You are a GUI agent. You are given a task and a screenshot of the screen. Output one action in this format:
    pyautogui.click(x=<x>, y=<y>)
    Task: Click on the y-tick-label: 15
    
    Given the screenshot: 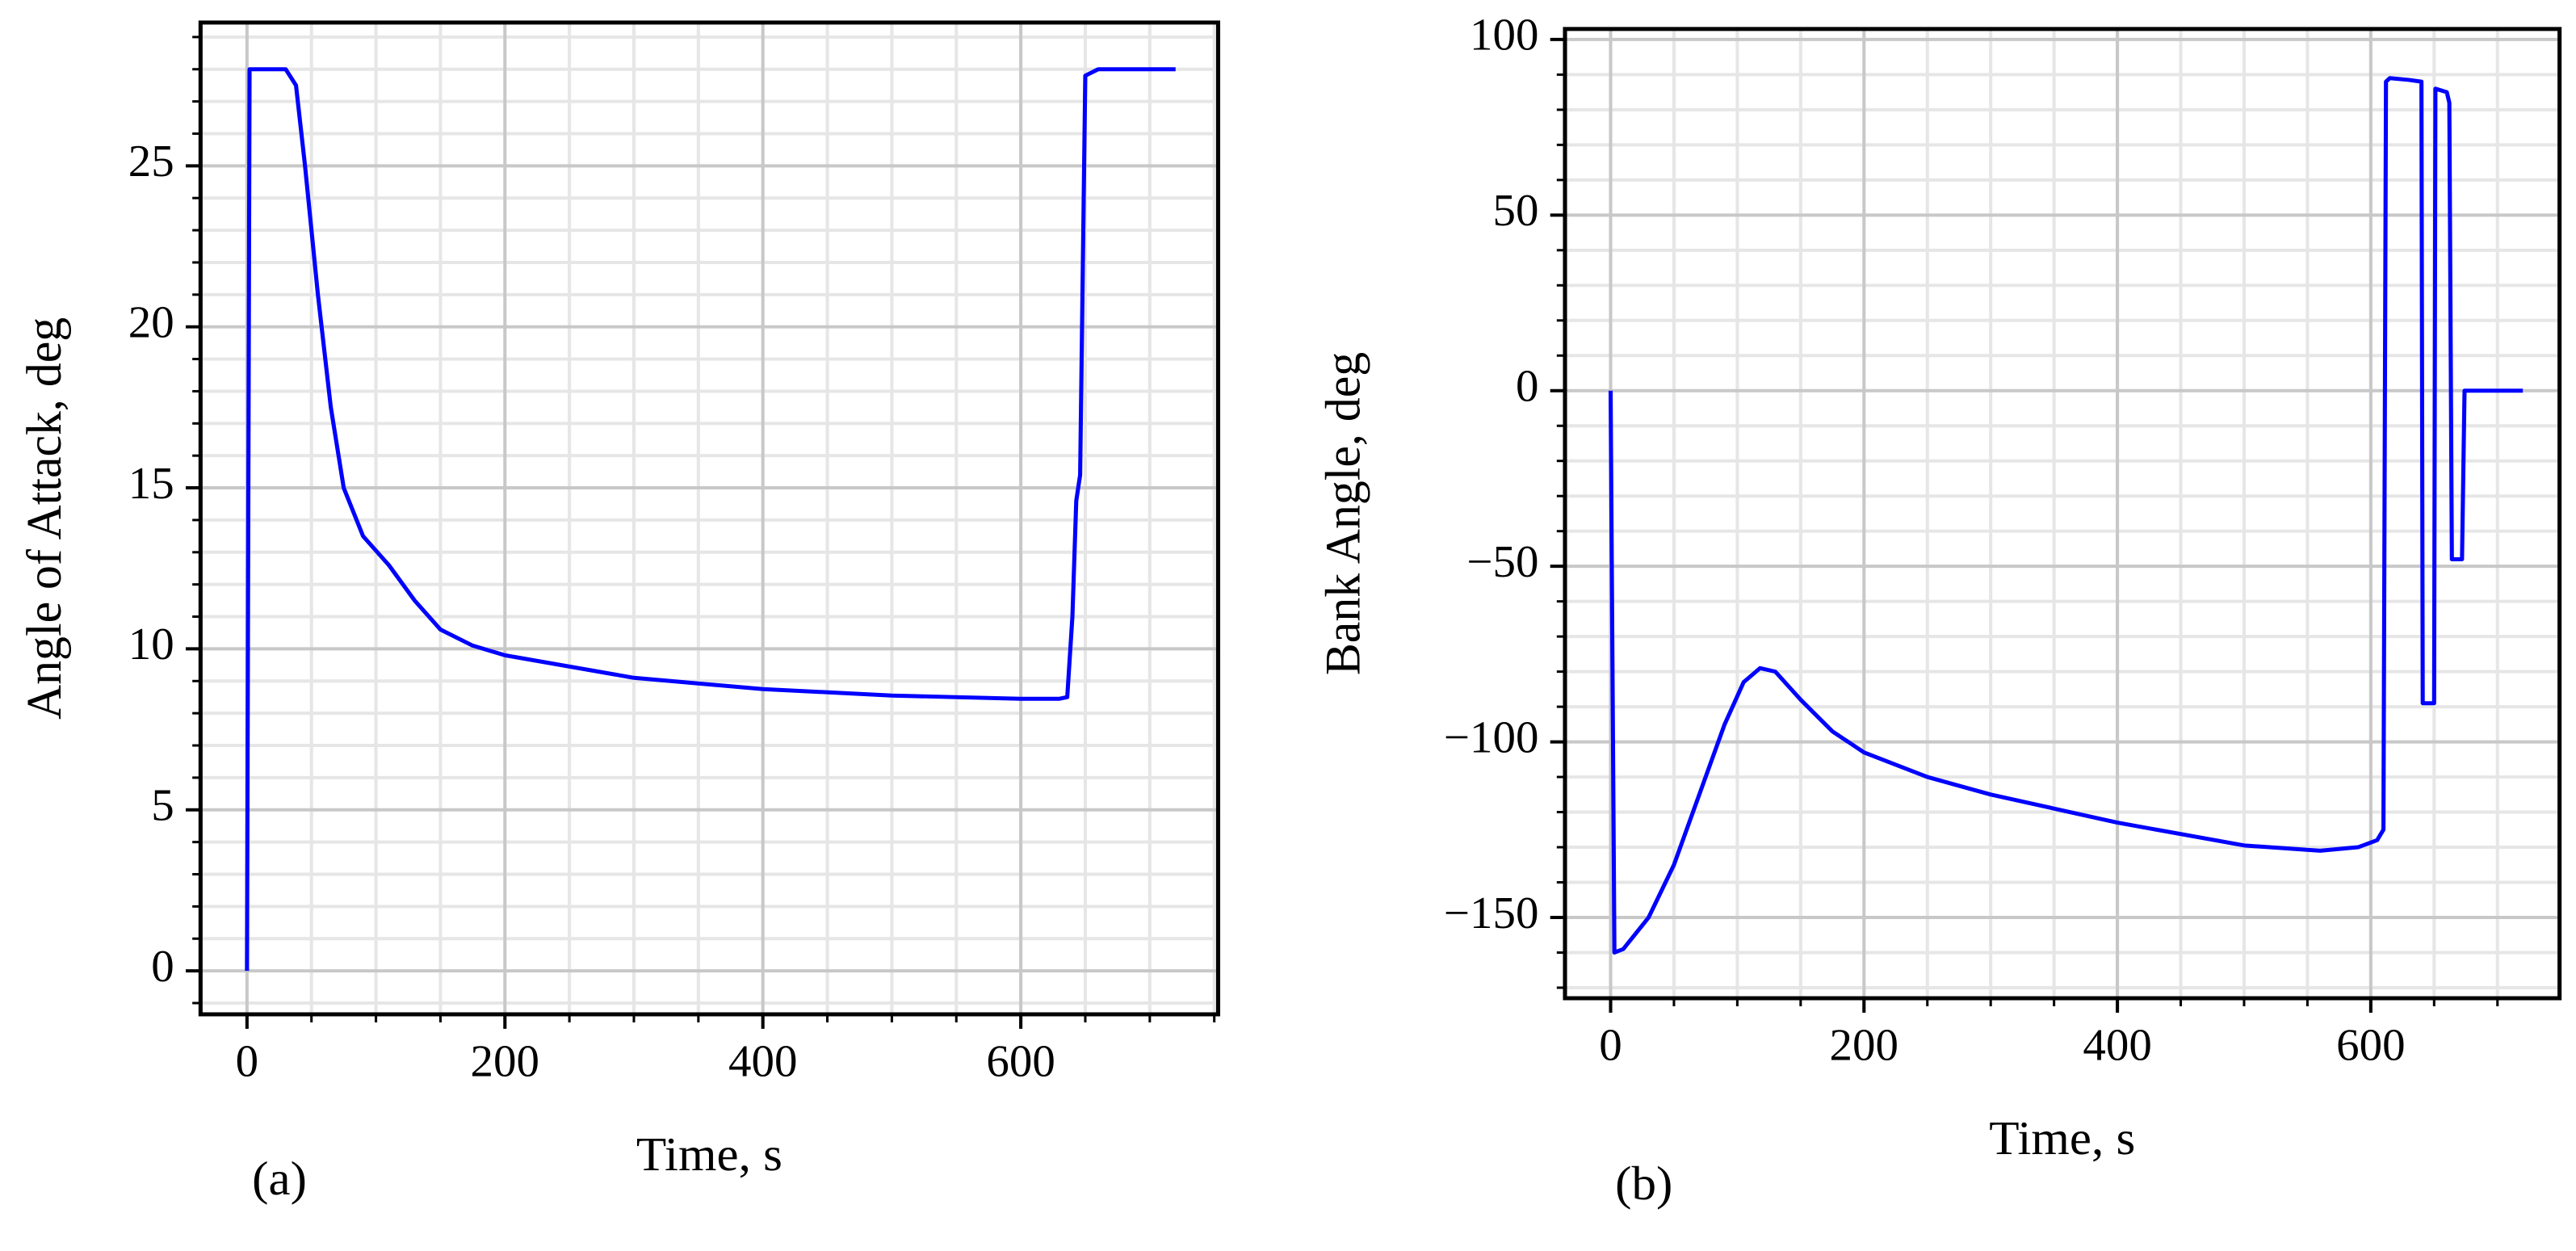 What is the action you would take?
    pyautogui.click(x=151, y=483)
    